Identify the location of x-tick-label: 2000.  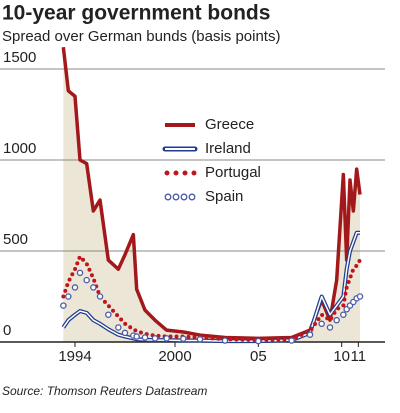
(174, 356).